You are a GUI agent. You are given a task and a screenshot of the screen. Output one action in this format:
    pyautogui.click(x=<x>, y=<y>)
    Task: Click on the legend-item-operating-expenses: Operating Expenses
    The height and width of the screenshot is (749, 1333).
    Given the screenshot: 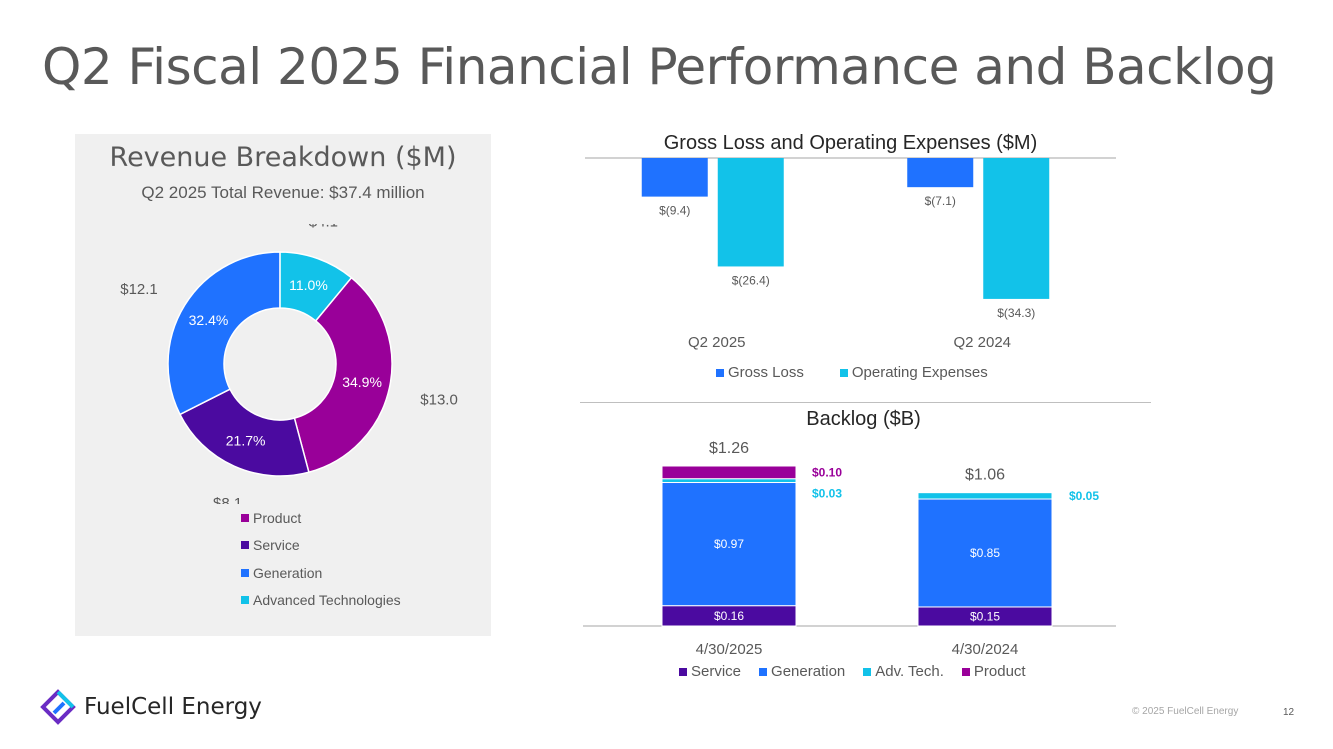 What is the action you would take?
    pyautogui.click(x=913, y=372)
    